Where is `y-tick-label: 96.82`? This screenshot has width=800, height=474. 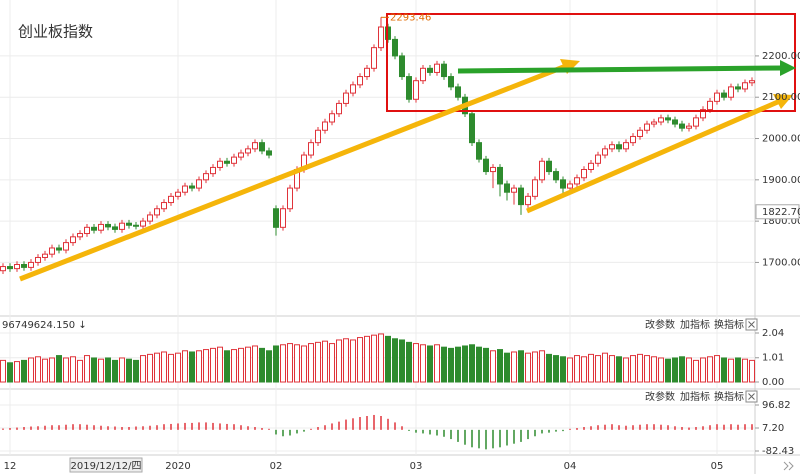 y-tick-label: 96.82 is located at coordinates (776, 405).